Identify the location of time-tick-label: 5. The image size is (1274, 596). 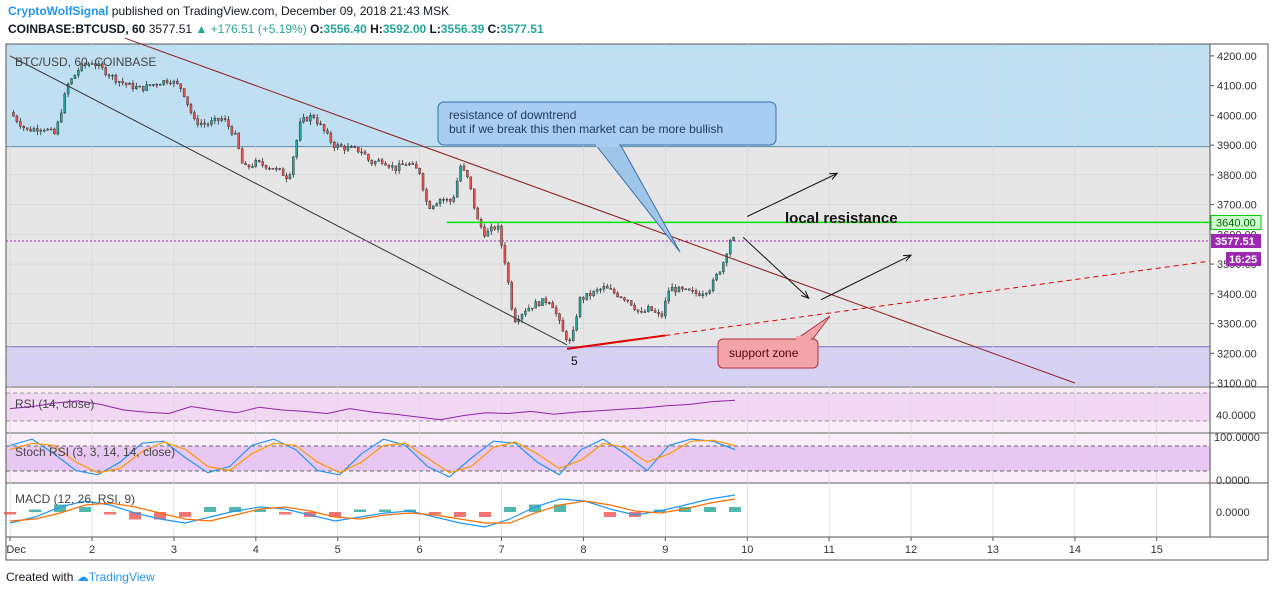
(338, 550).